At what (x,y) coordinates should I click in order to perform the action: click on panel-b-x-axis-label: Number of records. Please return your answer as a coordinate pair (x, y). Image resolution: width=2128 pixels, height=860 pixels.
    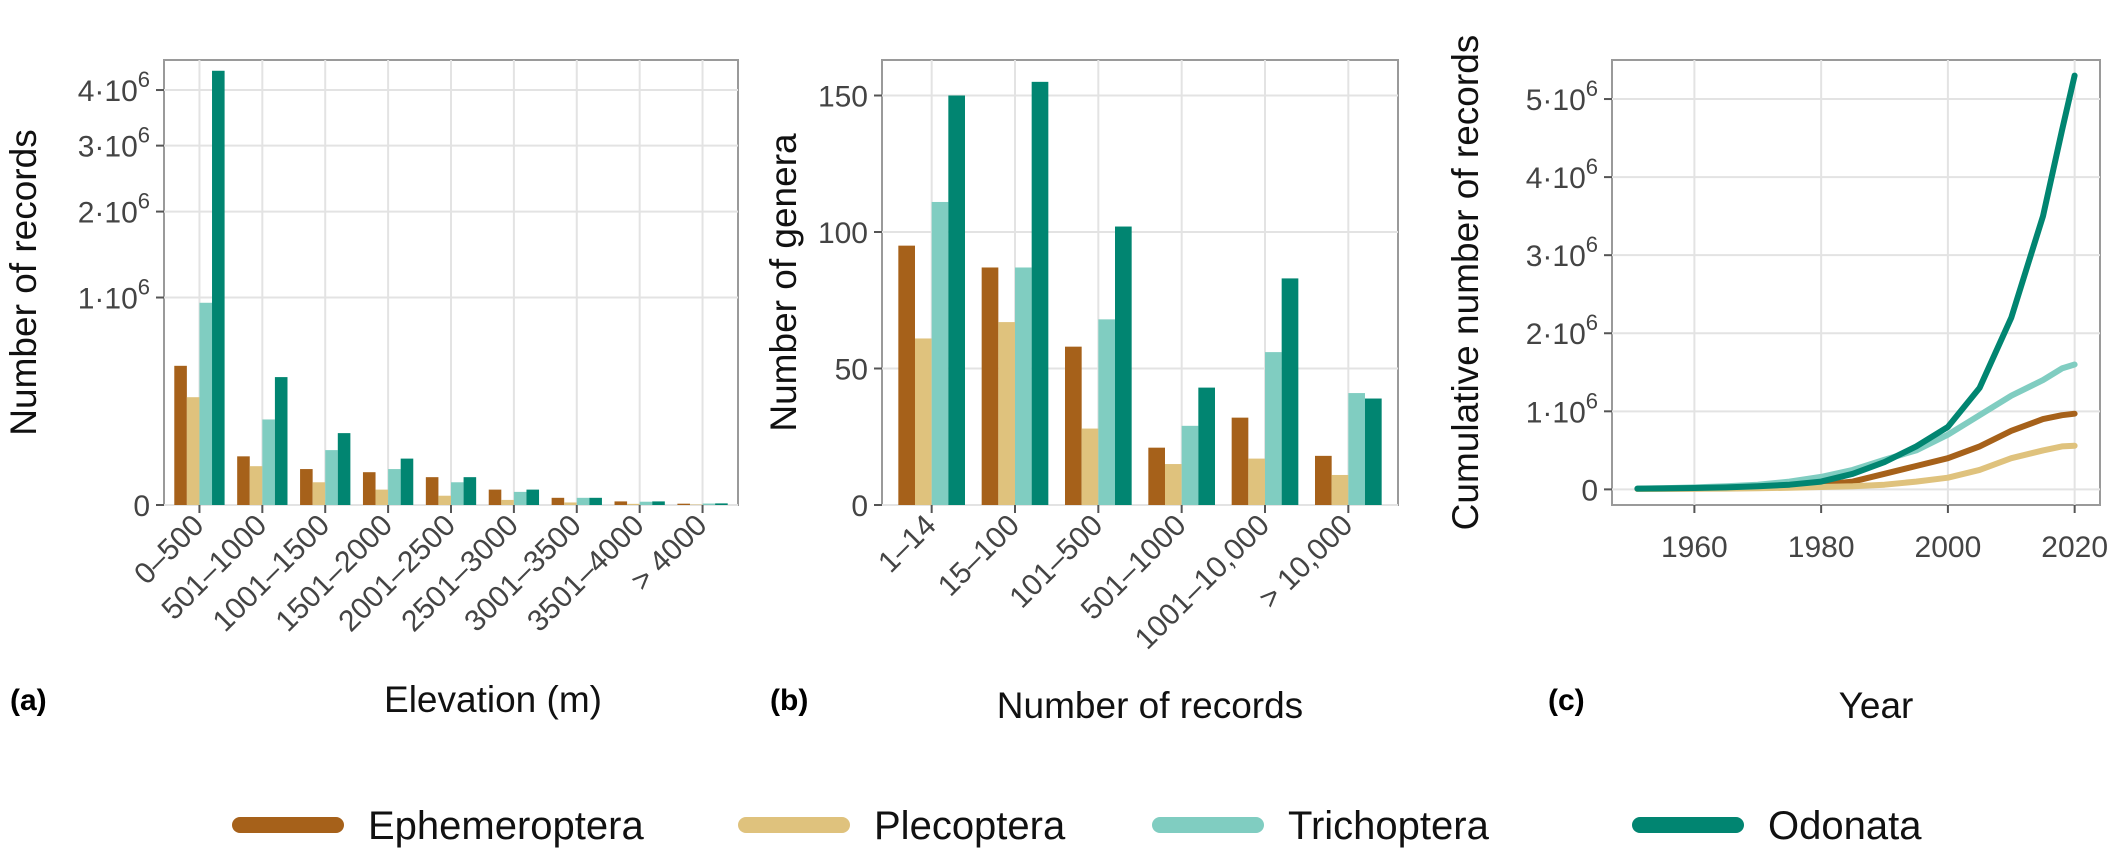
    Looking at the image, I should click on (1150, 705).